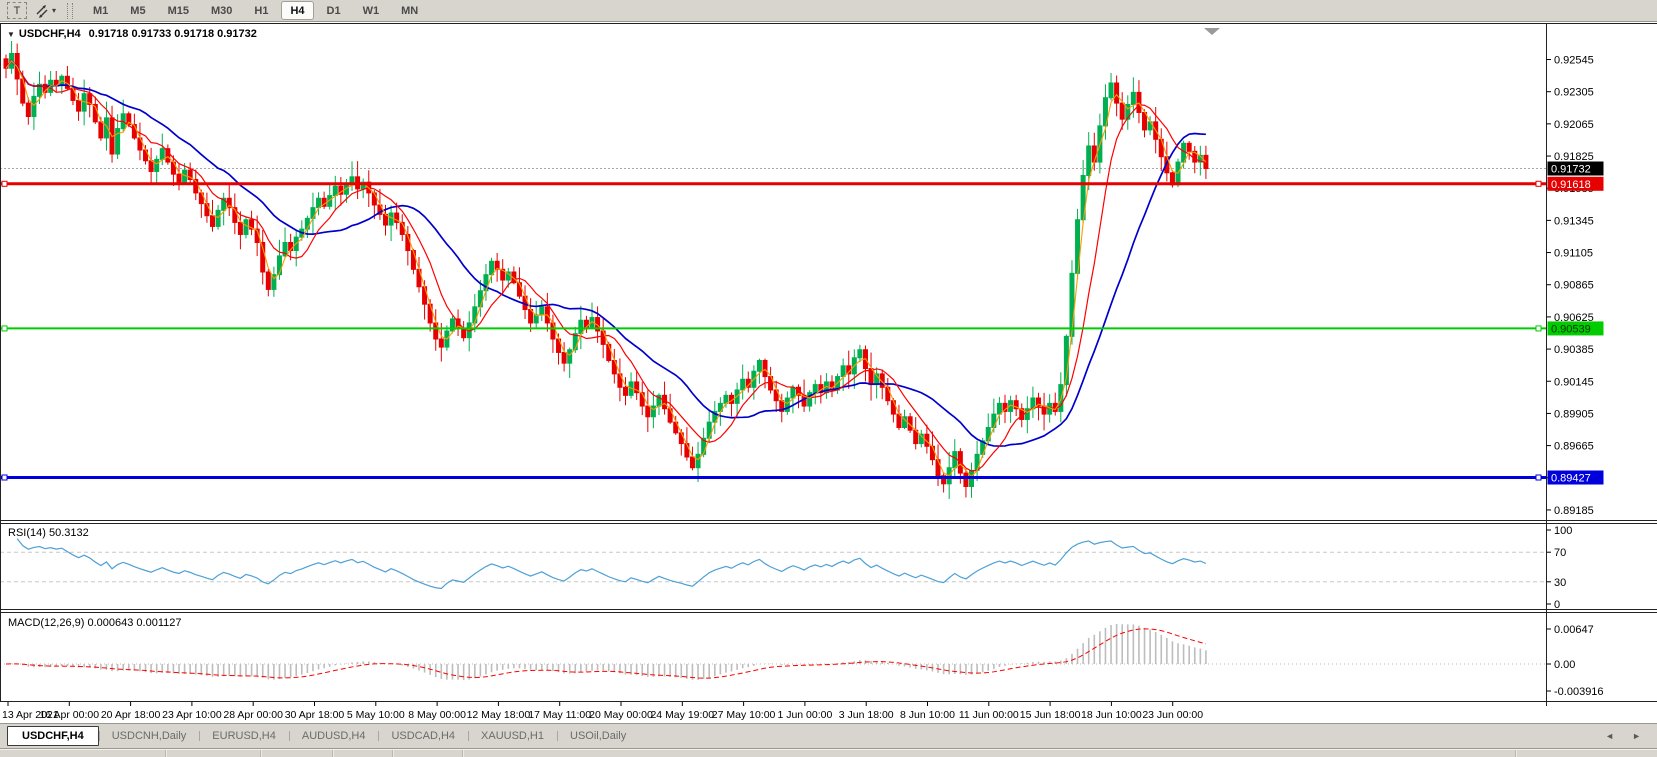 Image resolution: width=1657 pixels, height=757 pixels. I want to click on macd-pane, so click(773, 652).